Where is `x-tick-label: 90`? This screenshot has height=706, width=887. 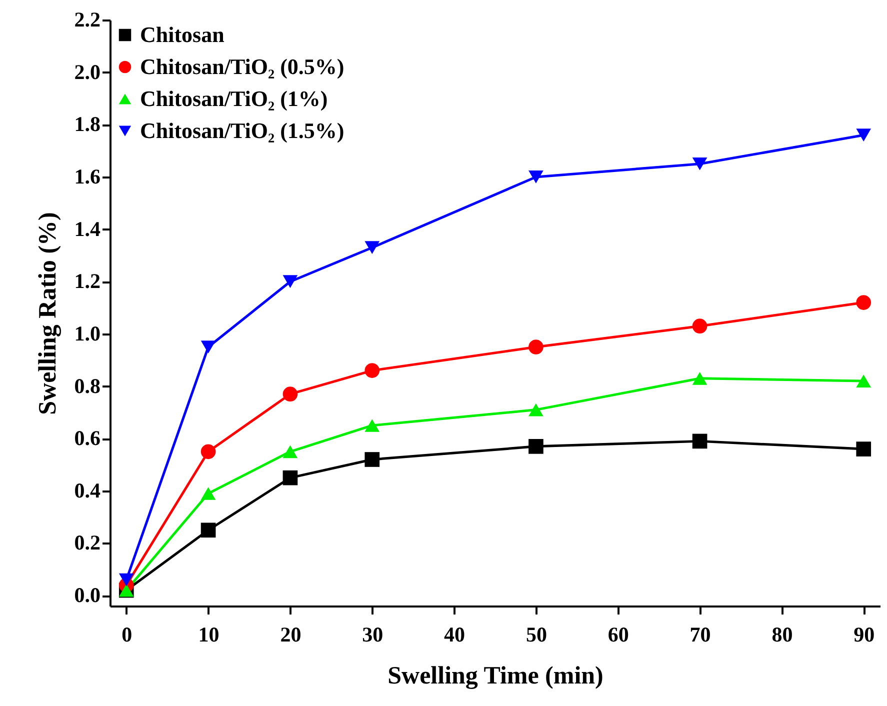
x-tick-label: 90 is located at coordinates (864, 634).